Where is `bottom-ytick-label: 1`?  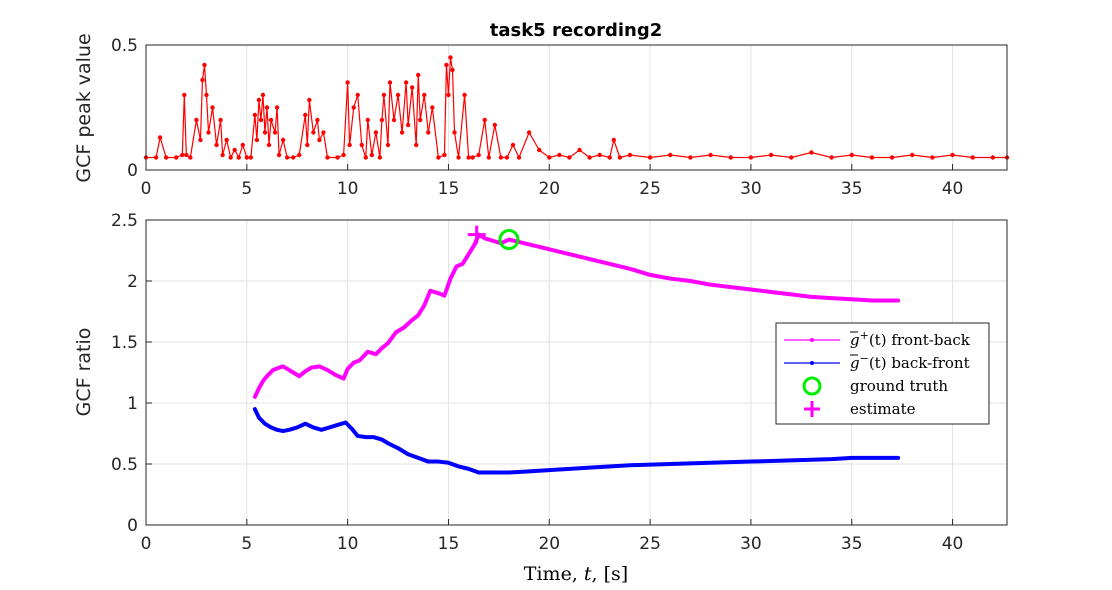
bottom-ytick-label: 1 is located at coordinates (132, 404).